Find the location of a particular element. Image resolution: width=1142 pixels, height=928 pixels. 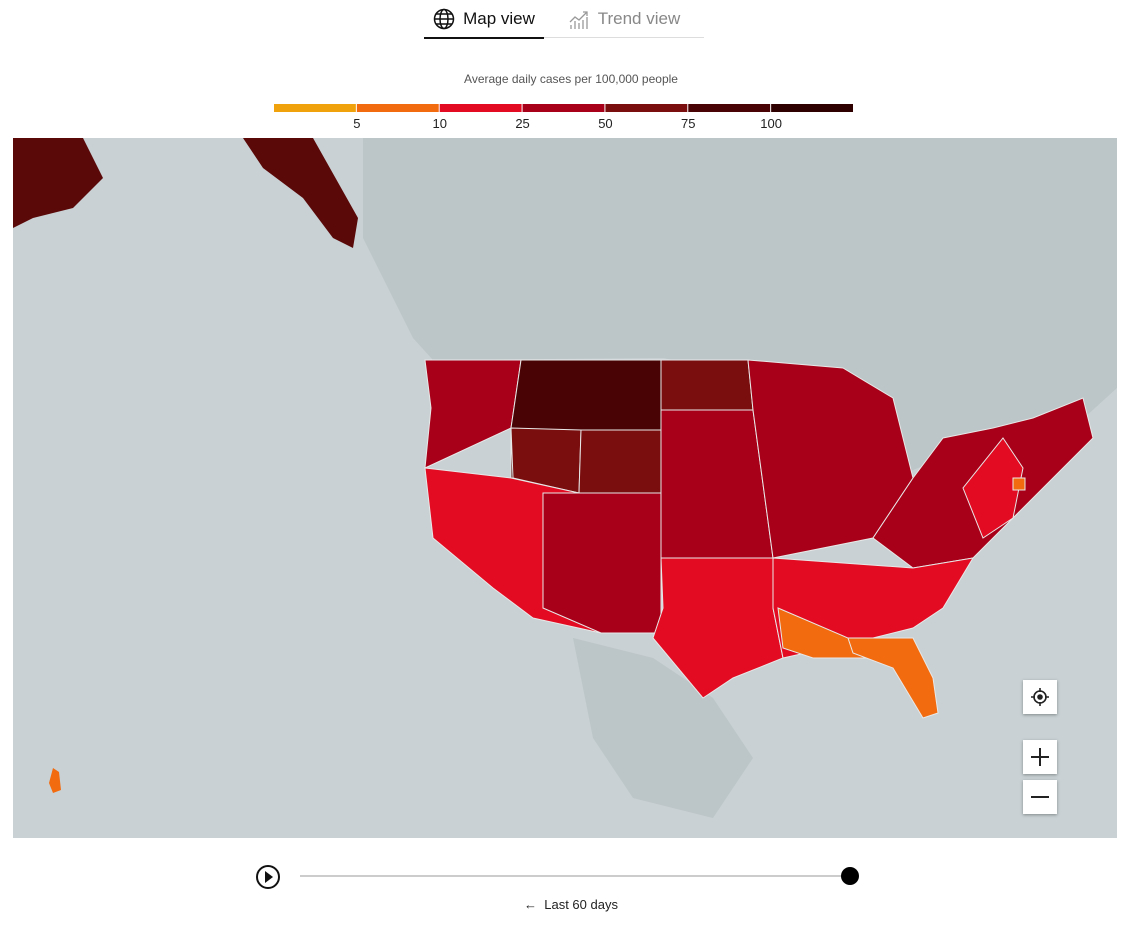

timeline-label: ← Last 60 days is located at coordinates (571, 904).